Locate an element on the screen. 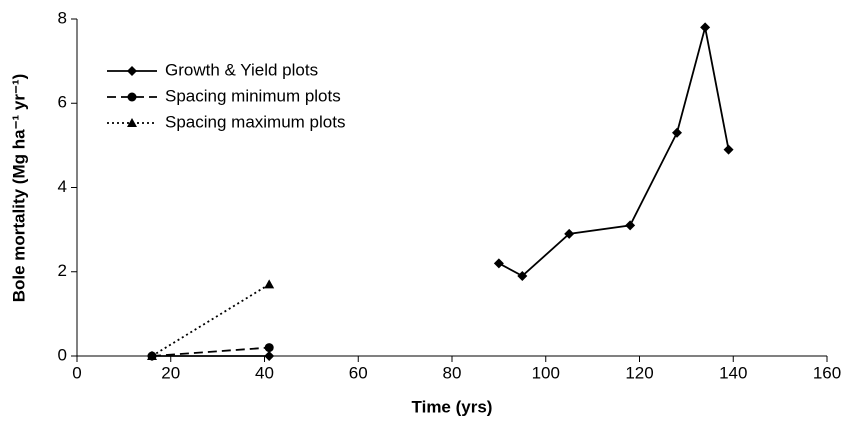  y-tick-label: 8 is located at coordinates (62, 17).